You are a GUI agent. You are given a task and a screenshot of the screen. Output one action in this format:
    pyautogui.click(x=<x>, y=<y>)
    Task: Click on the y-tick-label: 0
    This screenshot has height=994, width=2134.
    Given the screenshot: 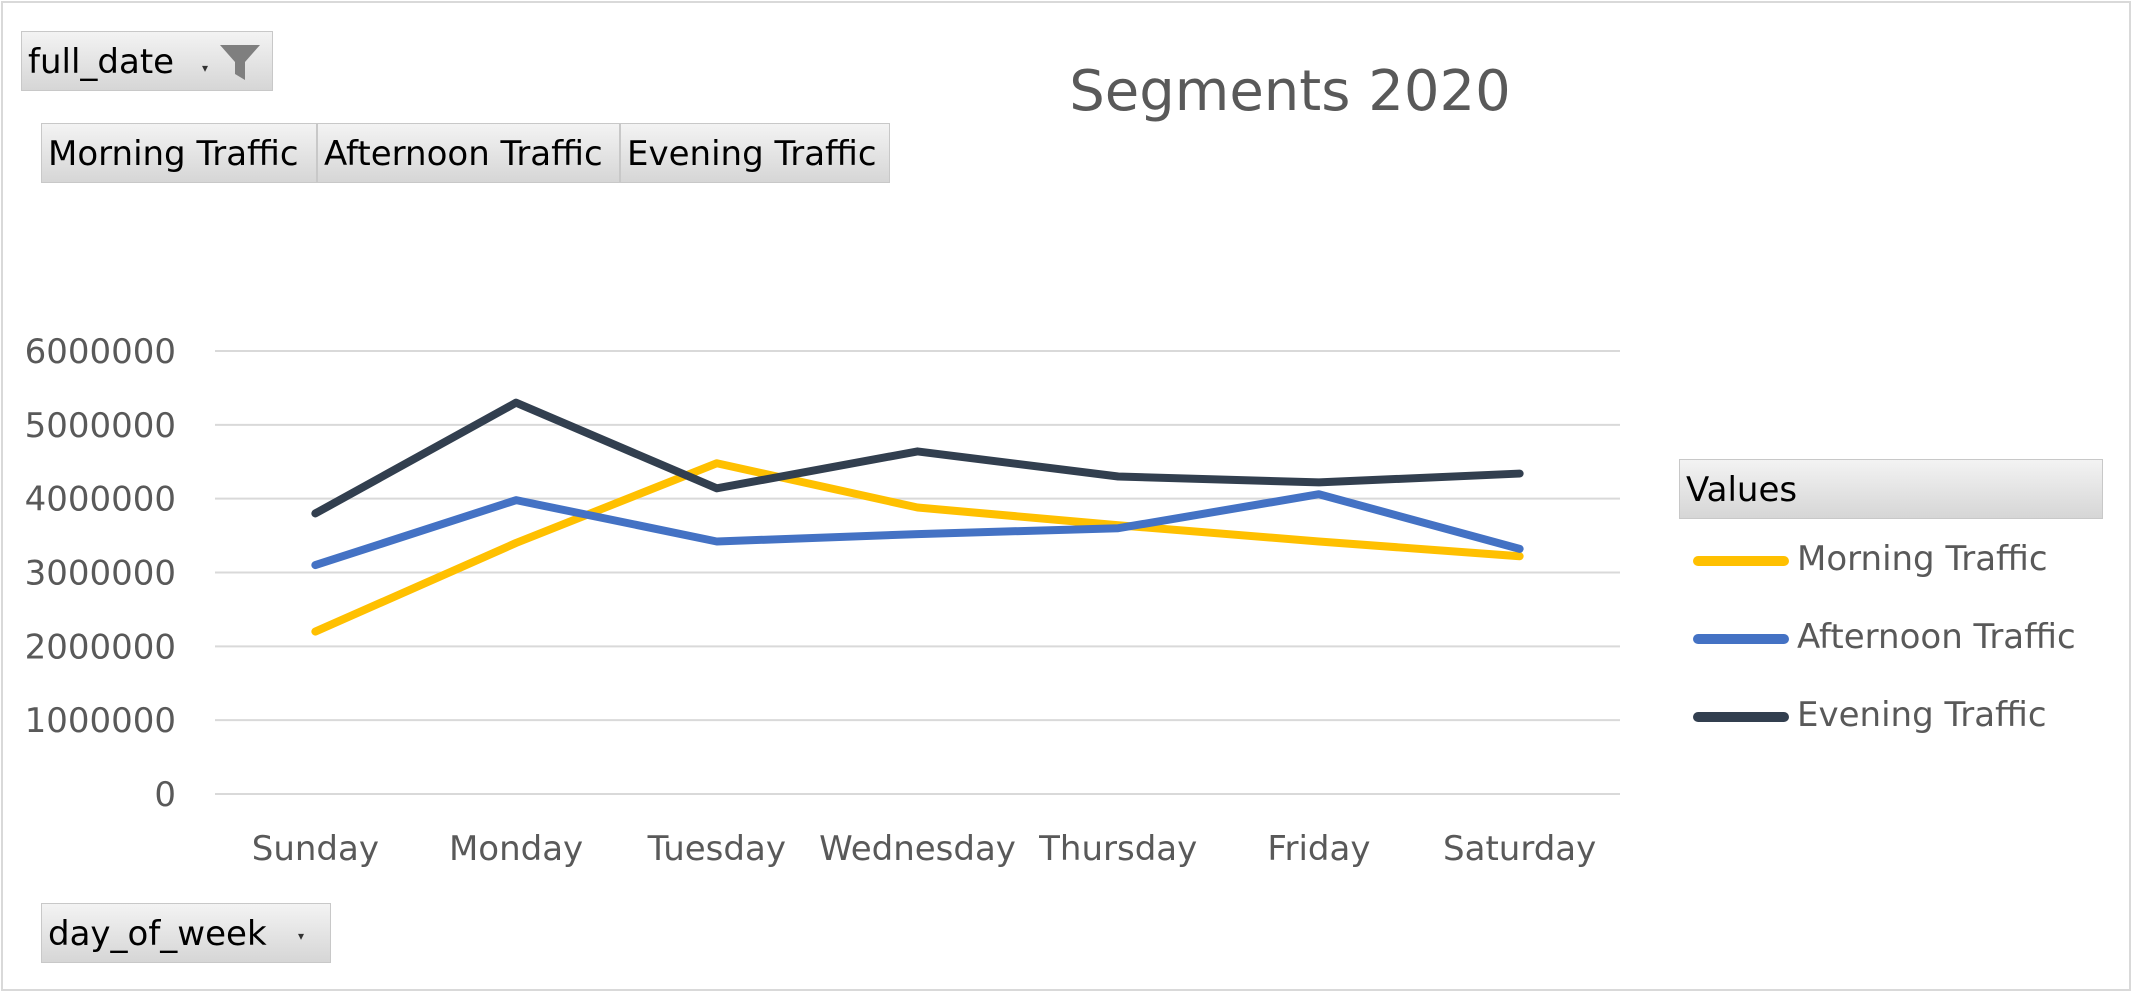 What is the action you would take?
    pyautogui.click(x=165, y=795)
    